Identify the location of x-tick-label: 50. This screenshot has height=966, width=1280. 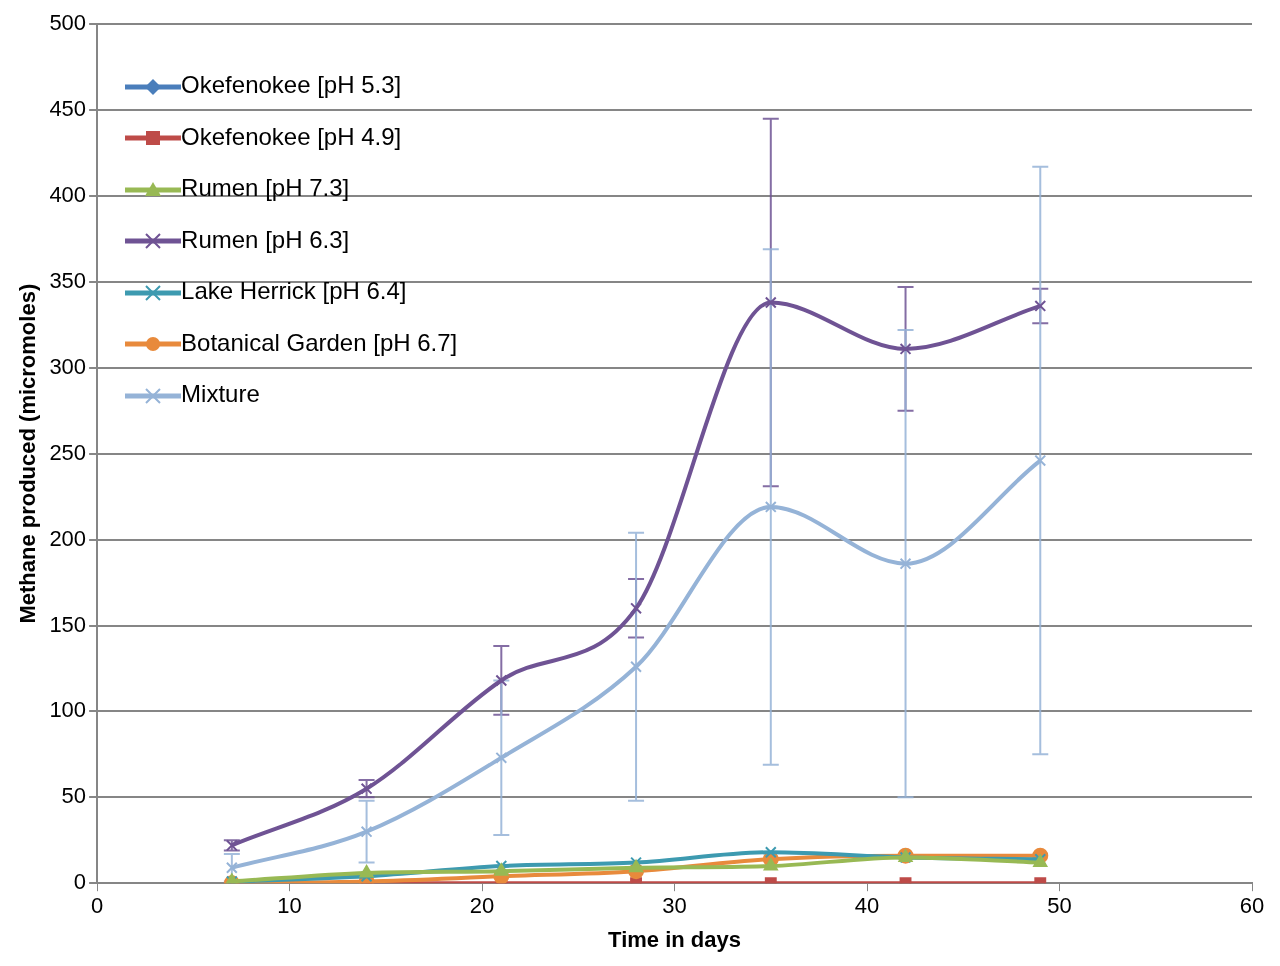
(1059, 906).